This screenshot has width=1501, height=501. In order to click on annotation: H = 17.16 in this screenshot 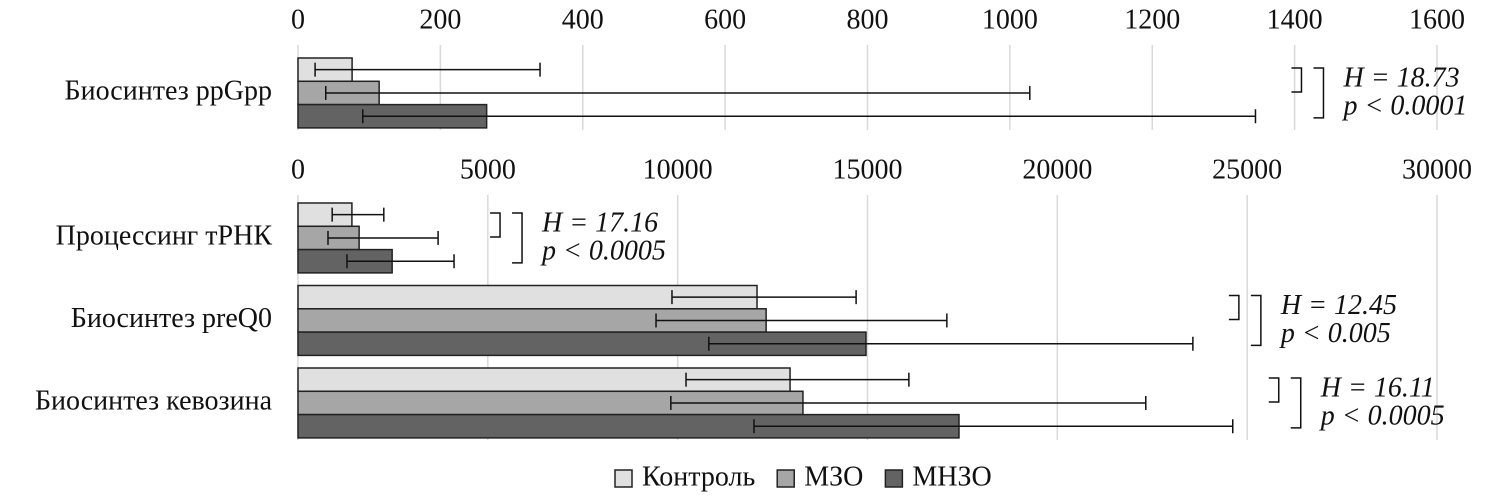, I will do `click(599, 222)`.